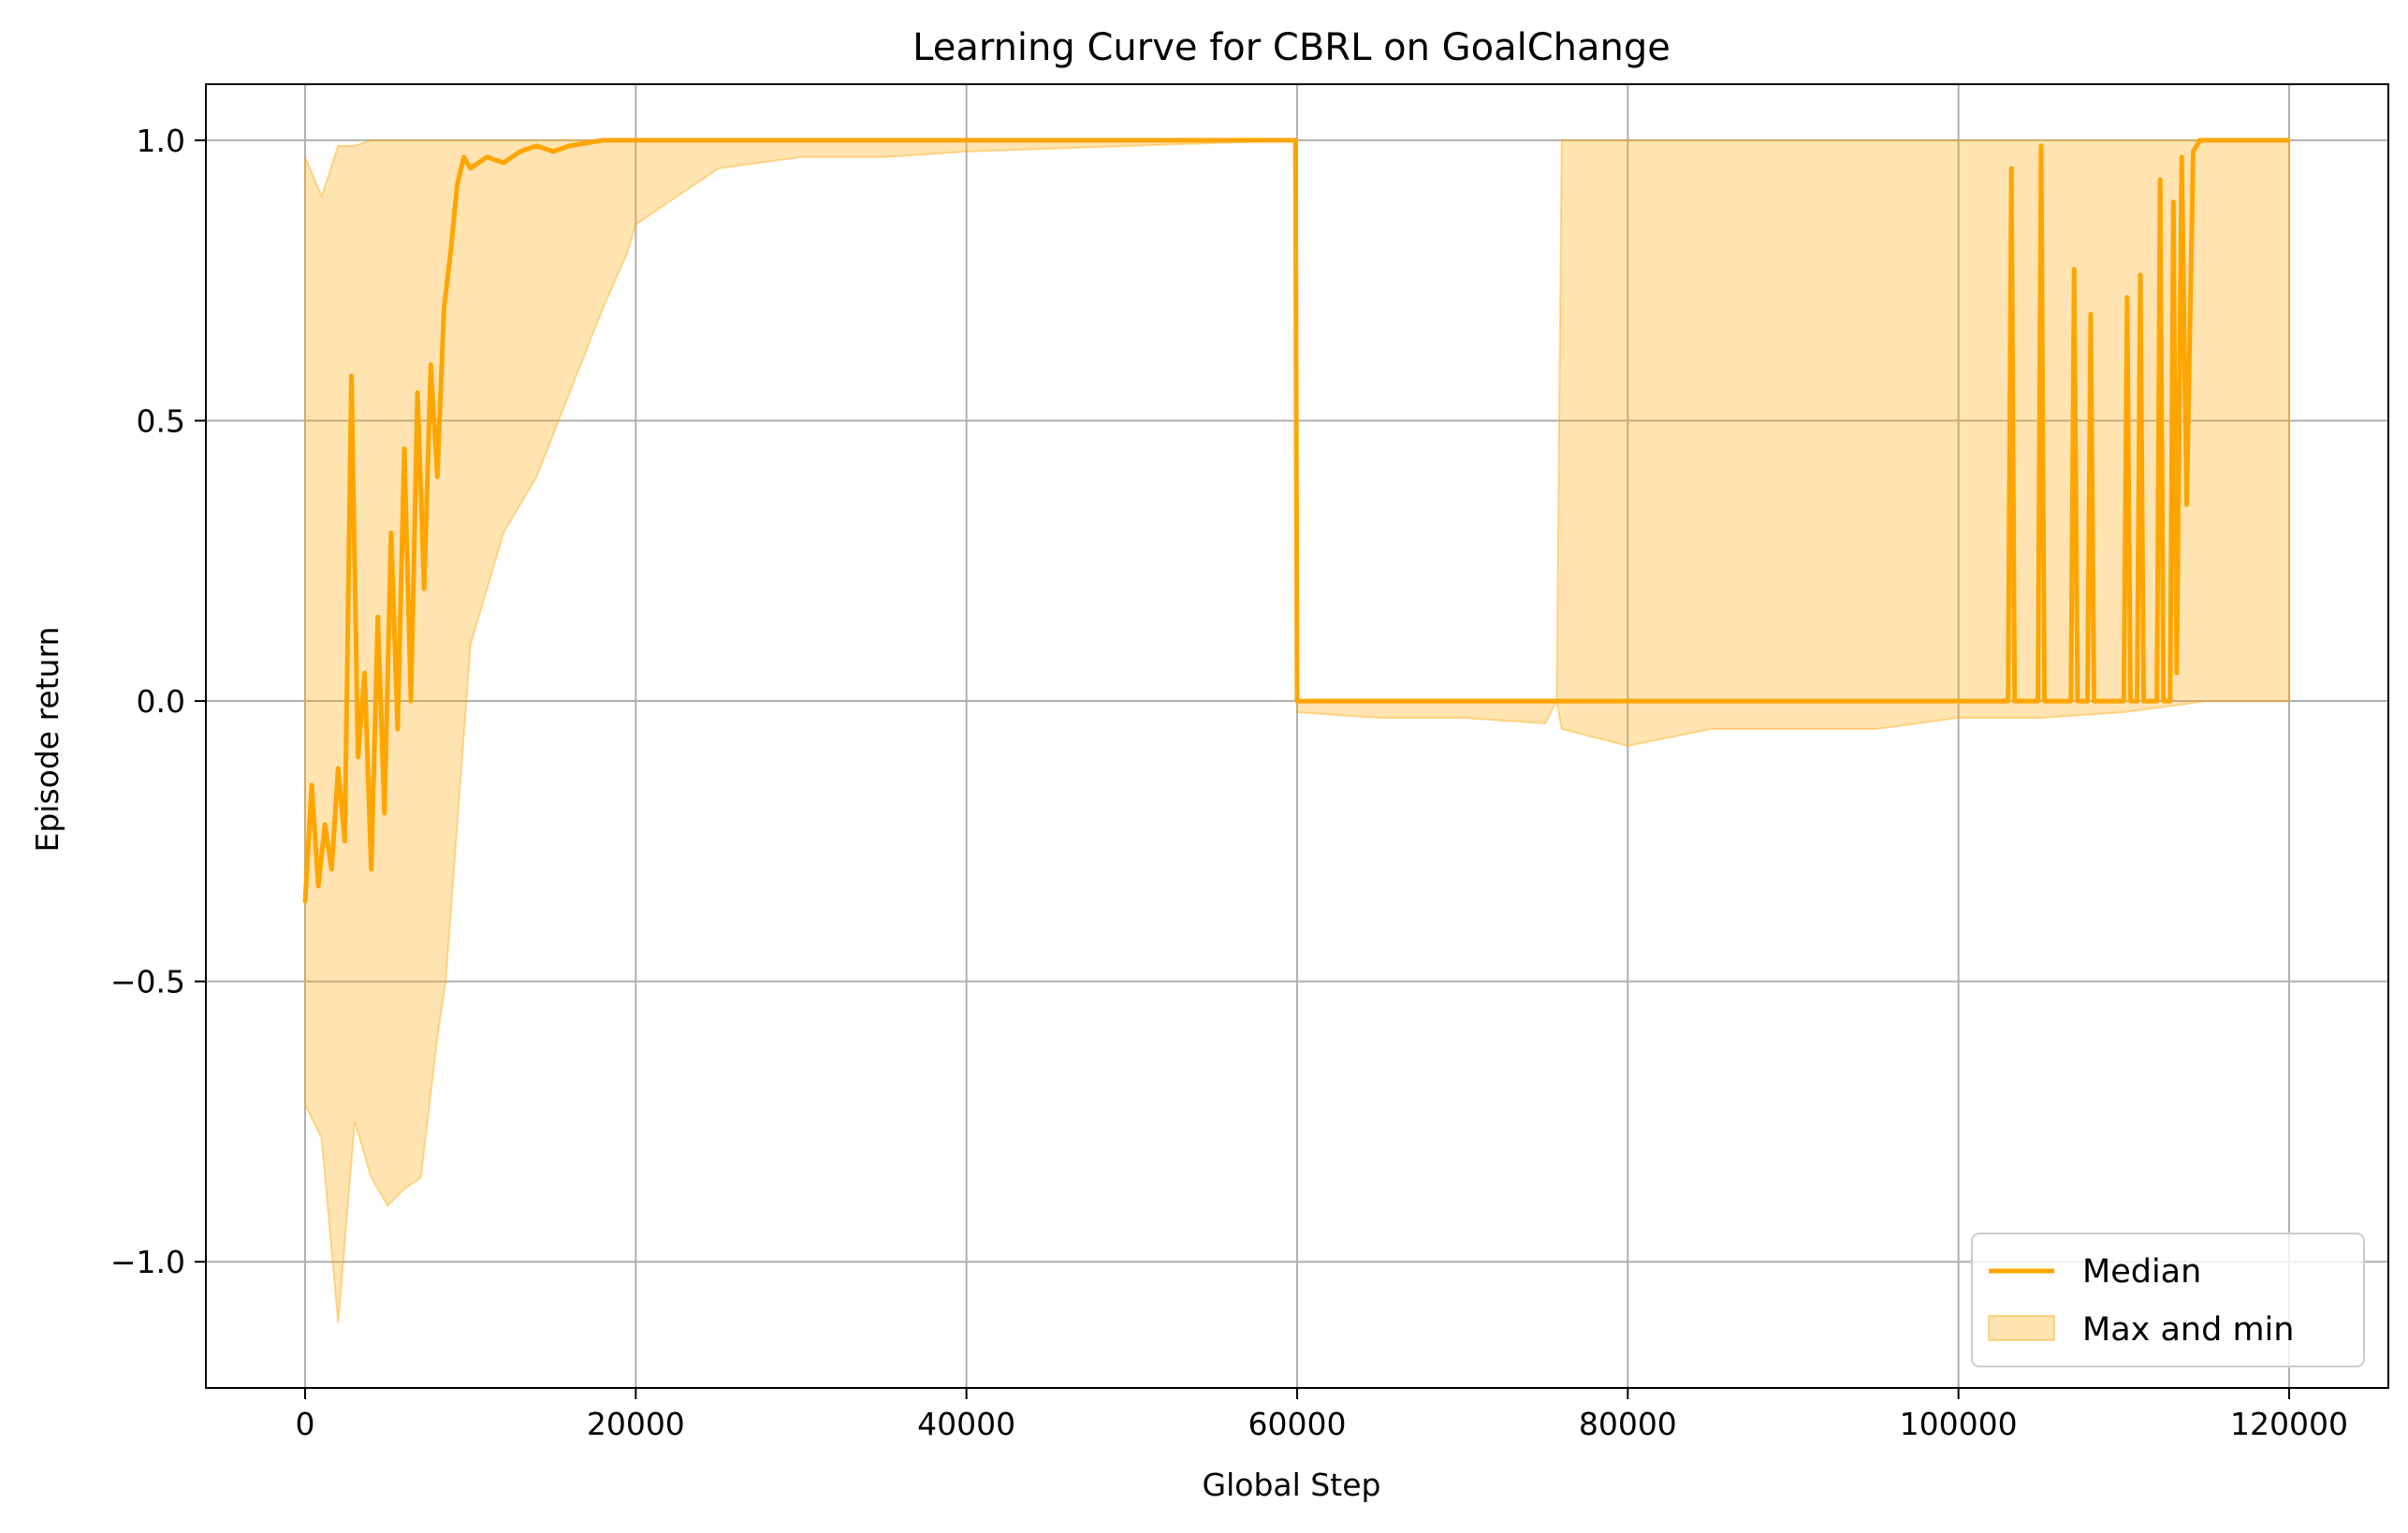 The height and width of the screenshot is (1533, 2408). I want to click on y-tick-label: −0.5, so click(147, 982).